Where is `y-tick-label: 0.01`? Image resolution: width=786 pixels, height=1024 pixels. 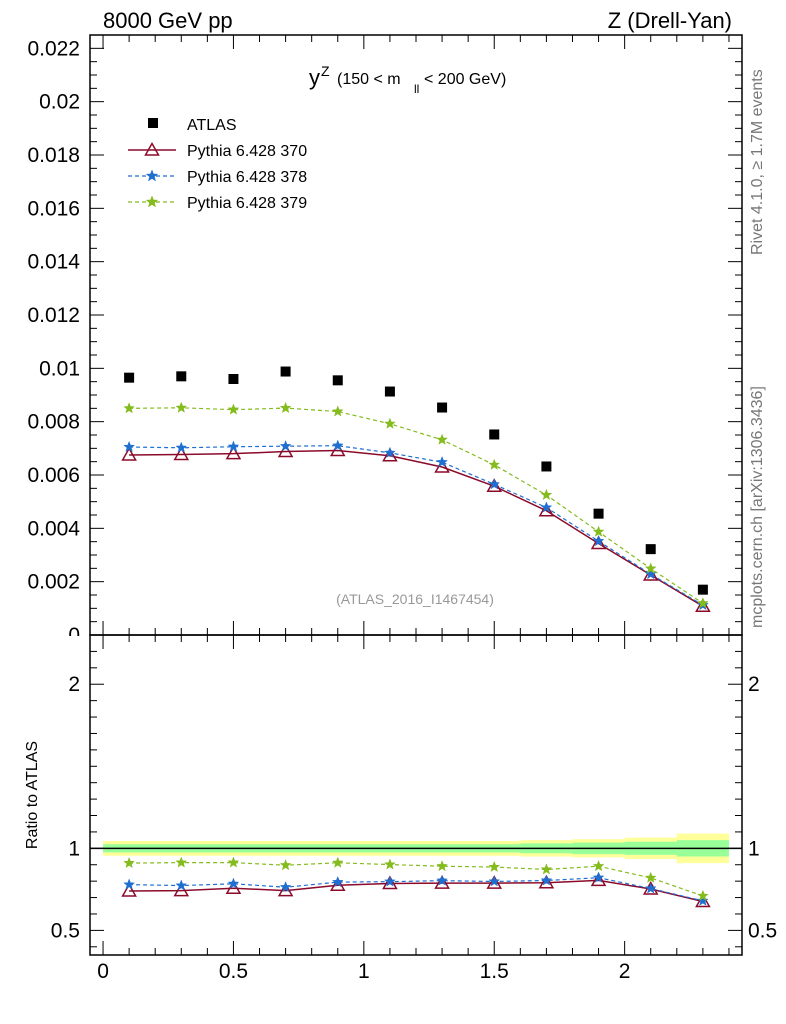 y-tick-label: 0.01 is located at coordinates (59, 368).